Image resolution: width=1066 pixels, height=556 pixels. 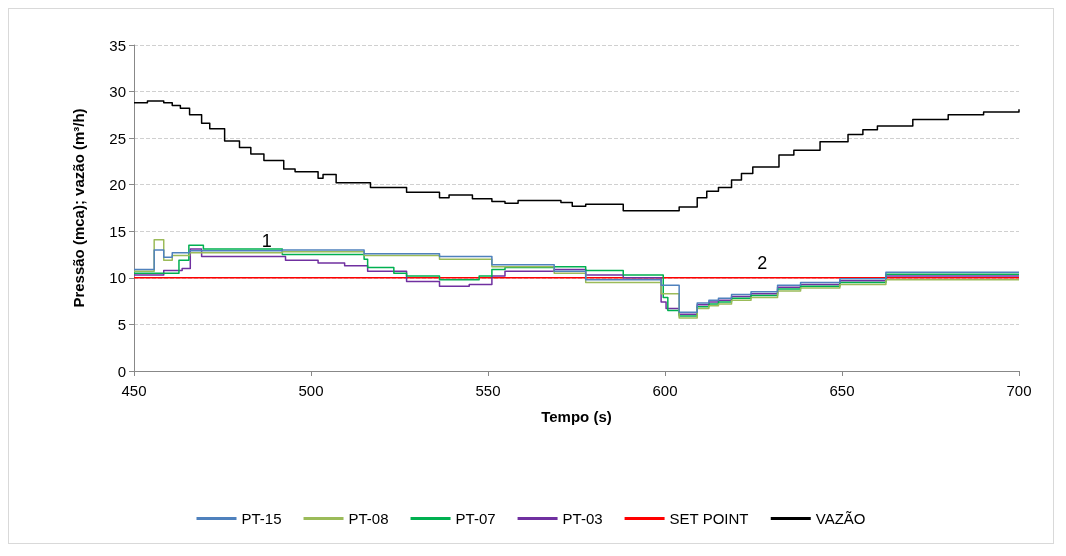 What do you see at coordinates (762, 263) in the screenshot?
I see `annotation: 2` at bounding box center [762, 263].